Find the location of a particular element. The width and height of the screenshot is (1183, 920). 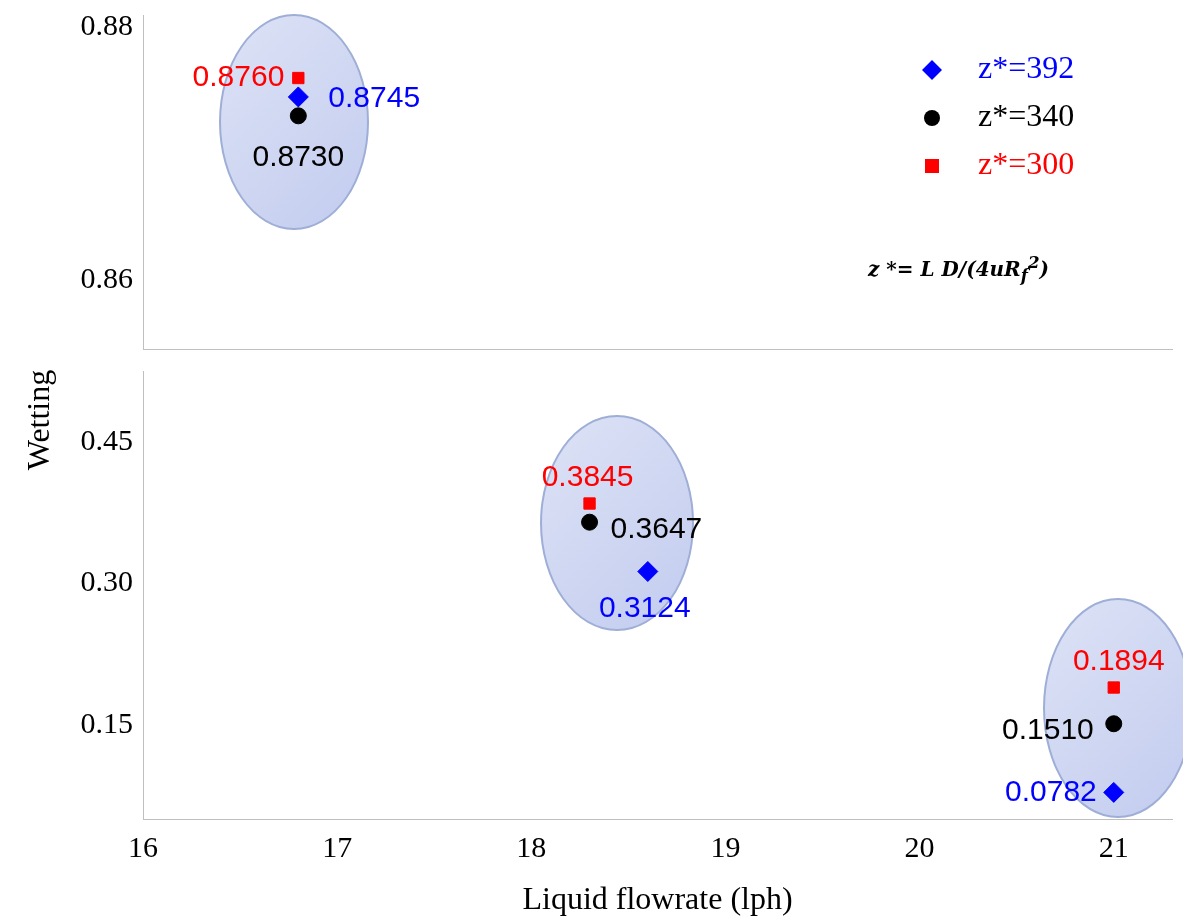

legend-label: z*=340 is located at coordinates (1026, 115).